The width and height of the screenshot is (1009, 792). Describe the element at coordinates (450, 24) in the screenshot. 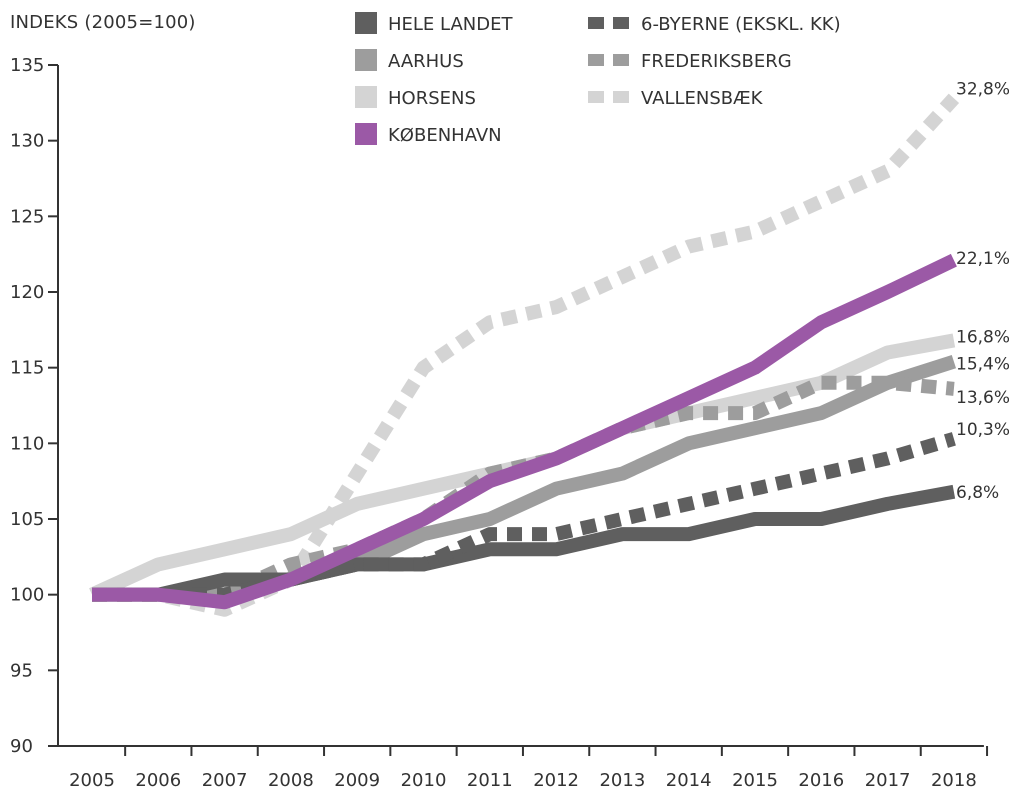

I see `legend-label-0: HELE LANDET` at that location.